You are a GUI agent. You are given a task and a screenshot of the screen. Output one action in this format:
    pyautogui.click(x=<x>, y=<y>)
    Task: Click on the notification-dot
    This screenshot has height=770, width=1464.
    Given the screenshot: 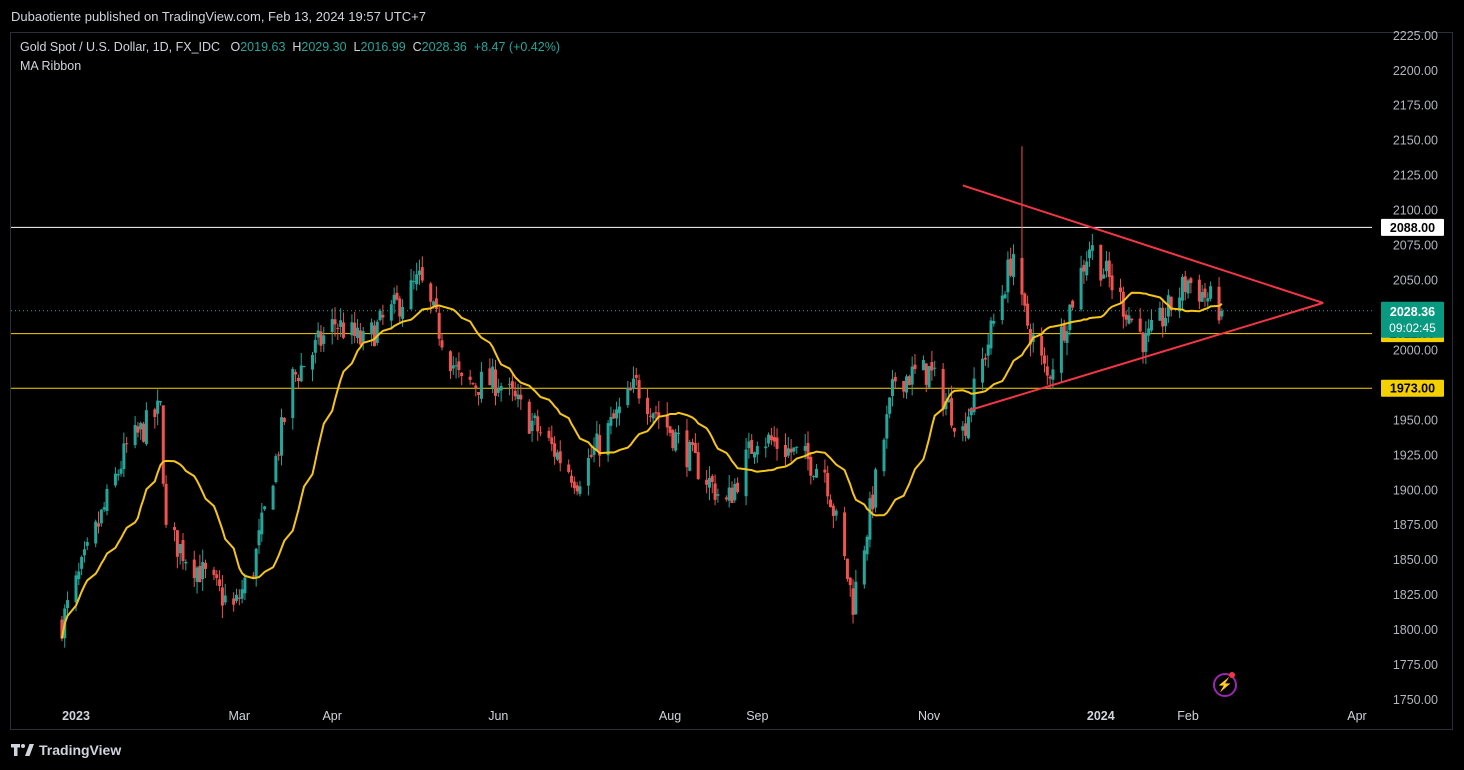 What is the action you would take?
    pyautogui.click(x=1232, y=675)
    